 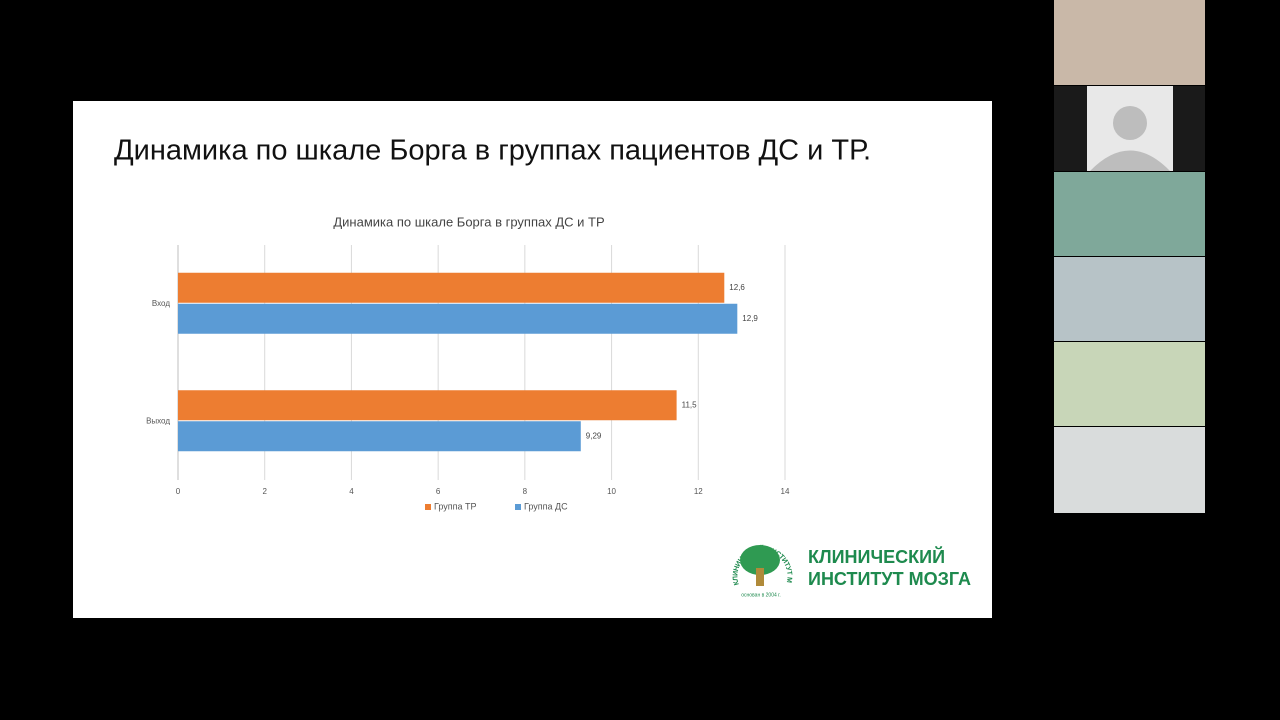 I want to click on x-tick-label: 10, so click(x=611, y=491).